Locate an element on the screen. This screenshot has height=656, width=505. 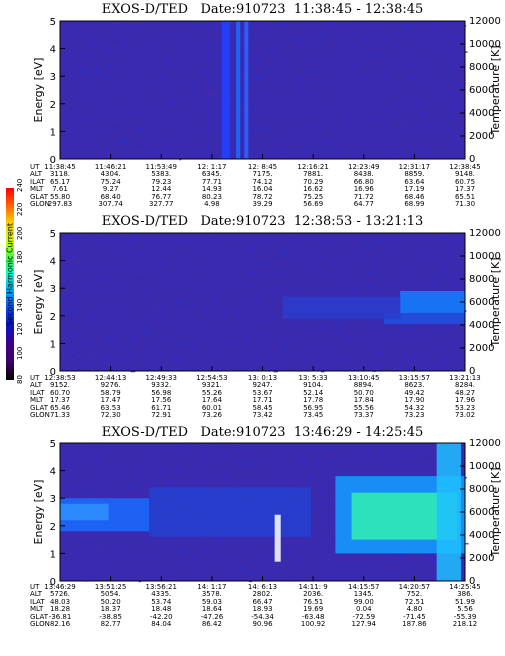
ephemeris-value: 19.69 is located at coordinates (313, 609).